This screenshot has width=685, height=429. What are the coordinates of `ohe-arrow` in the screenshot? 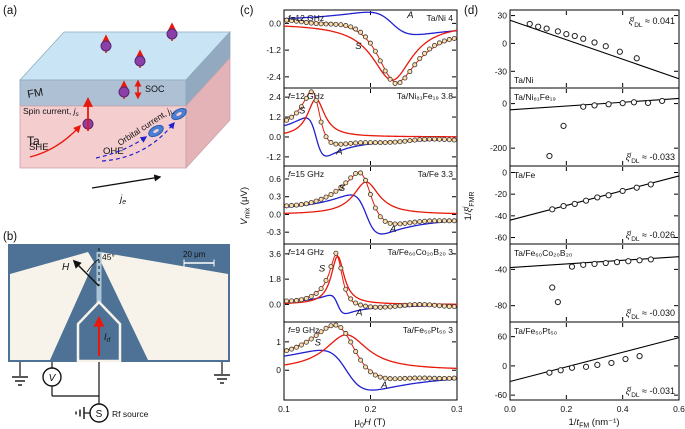 It's located at (121, 147).